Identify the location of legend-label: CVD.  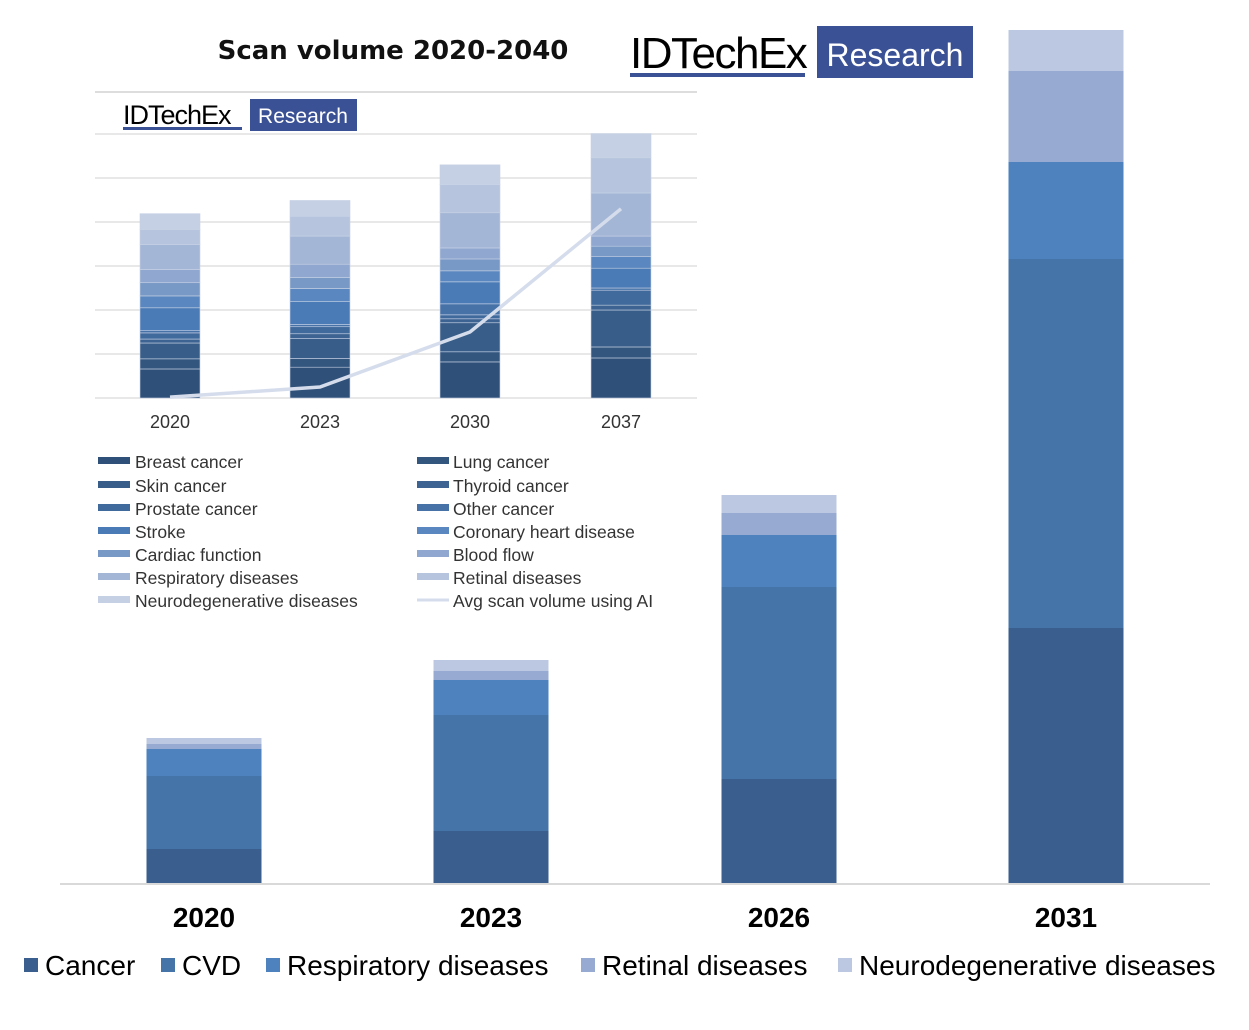
(211, 965).